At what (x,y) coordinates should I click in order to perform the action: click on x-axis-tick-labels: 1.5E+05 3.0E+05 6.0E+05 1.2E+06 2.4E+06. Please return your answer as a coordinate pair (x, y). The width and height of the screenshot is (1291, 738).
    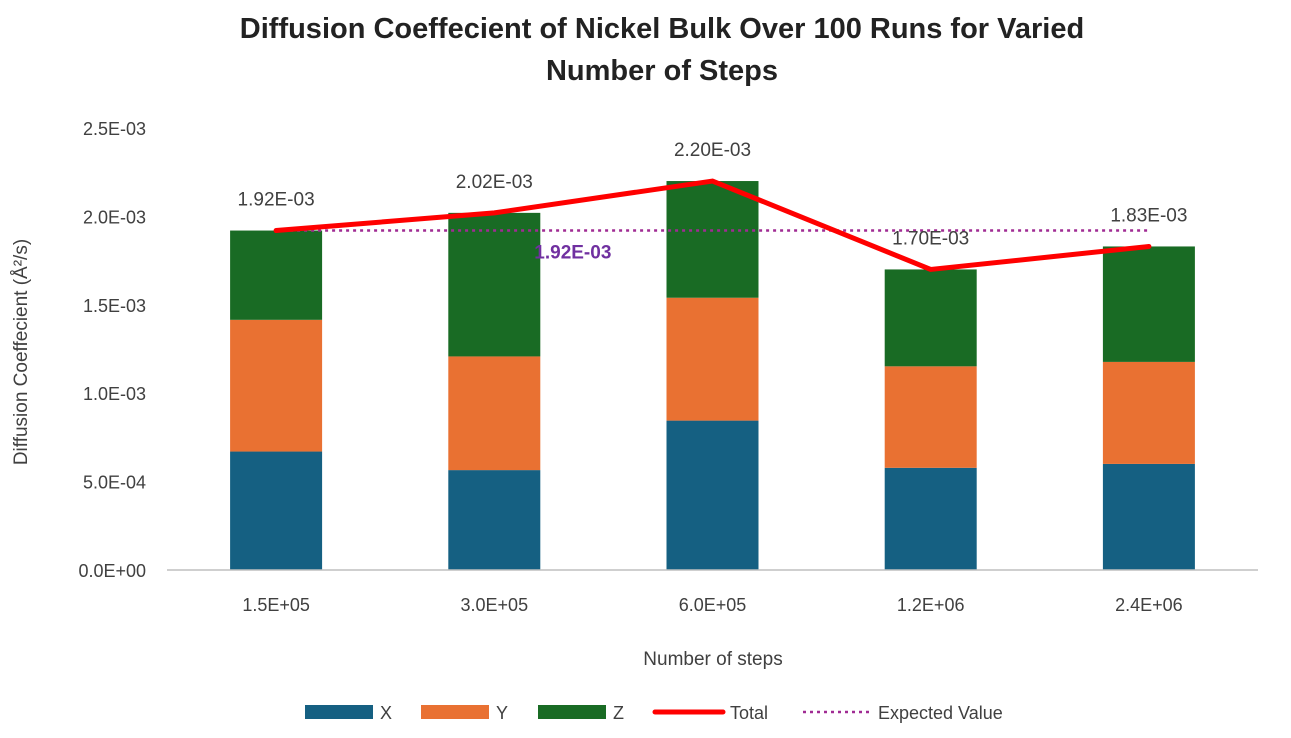
    Looking at the image, I should click on (712, 605).